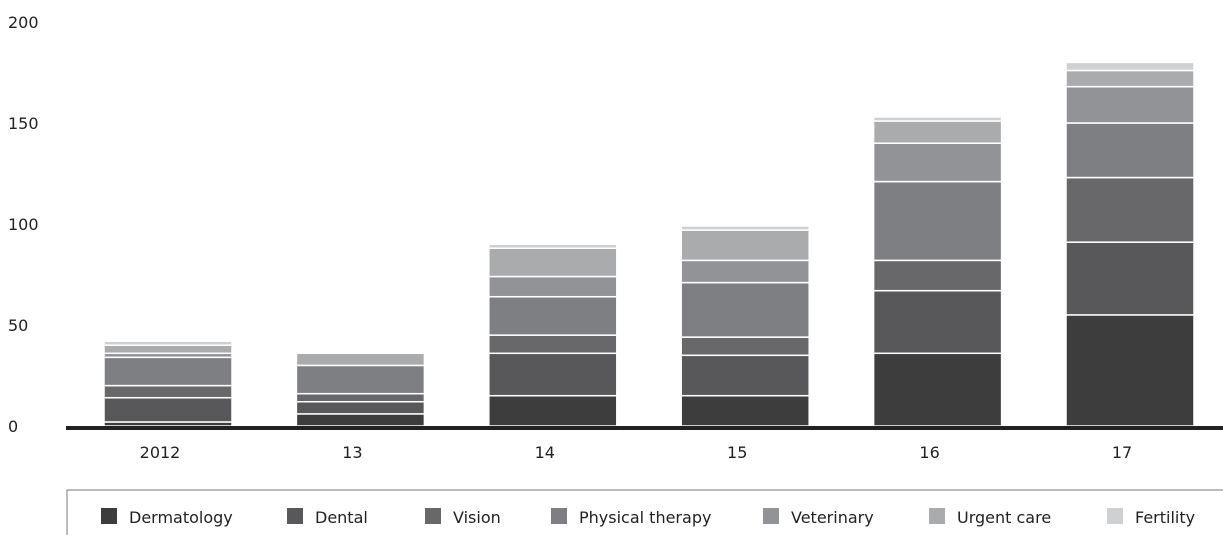  I want to click on x-tick-label: 14, so click(545, 452).